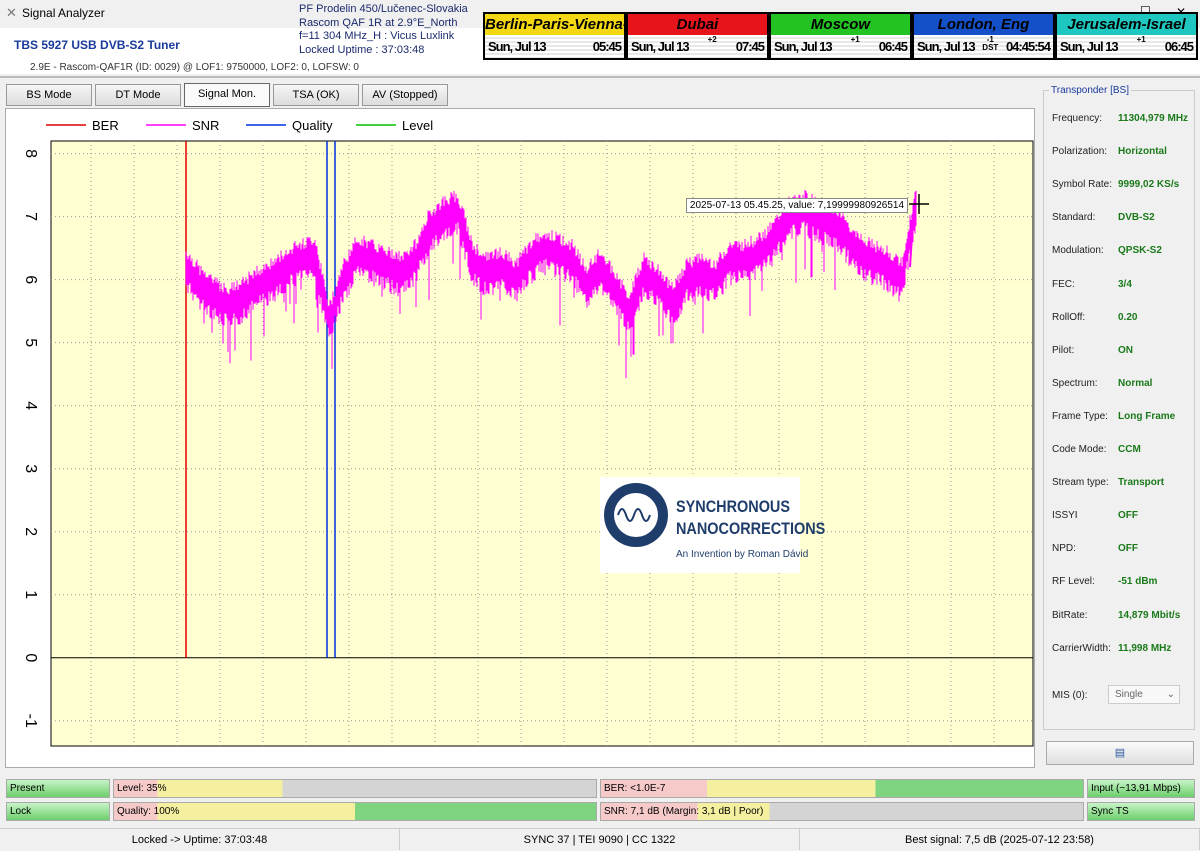 This screenshot has height=851, width=1200. I want to click on transponder-row: Standard: DVB-S2, so click(1103, 217).